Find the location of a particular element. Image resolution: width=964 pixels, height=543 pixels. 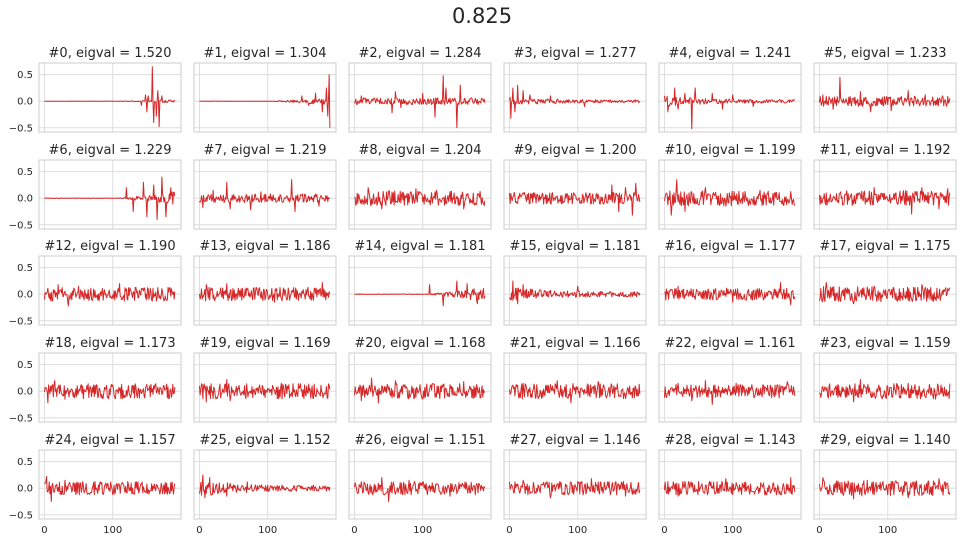

subplot-title: #14, eigval = 1.181 is located at coordinates (419, 246).